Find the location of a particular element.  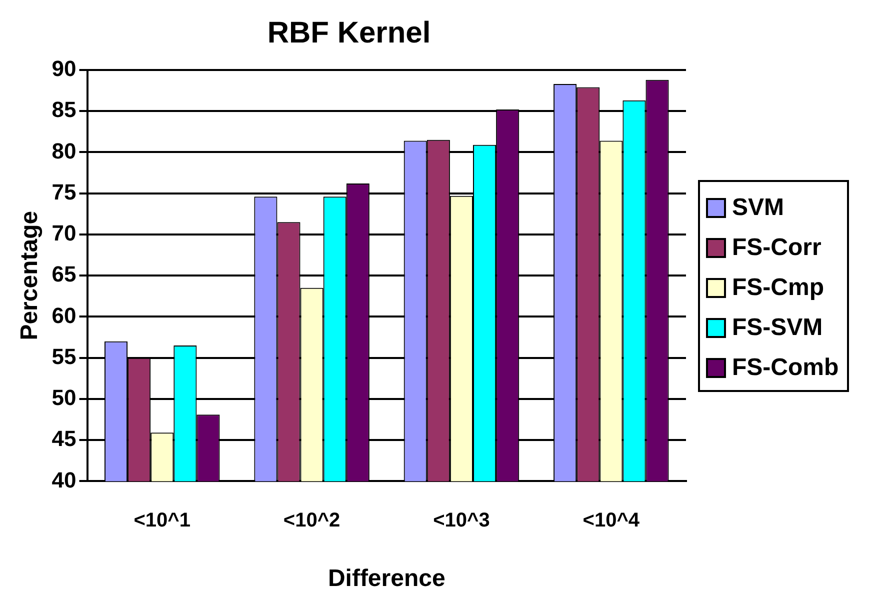

x-tick-label: <10^3 is located at coordinates (461, 521).